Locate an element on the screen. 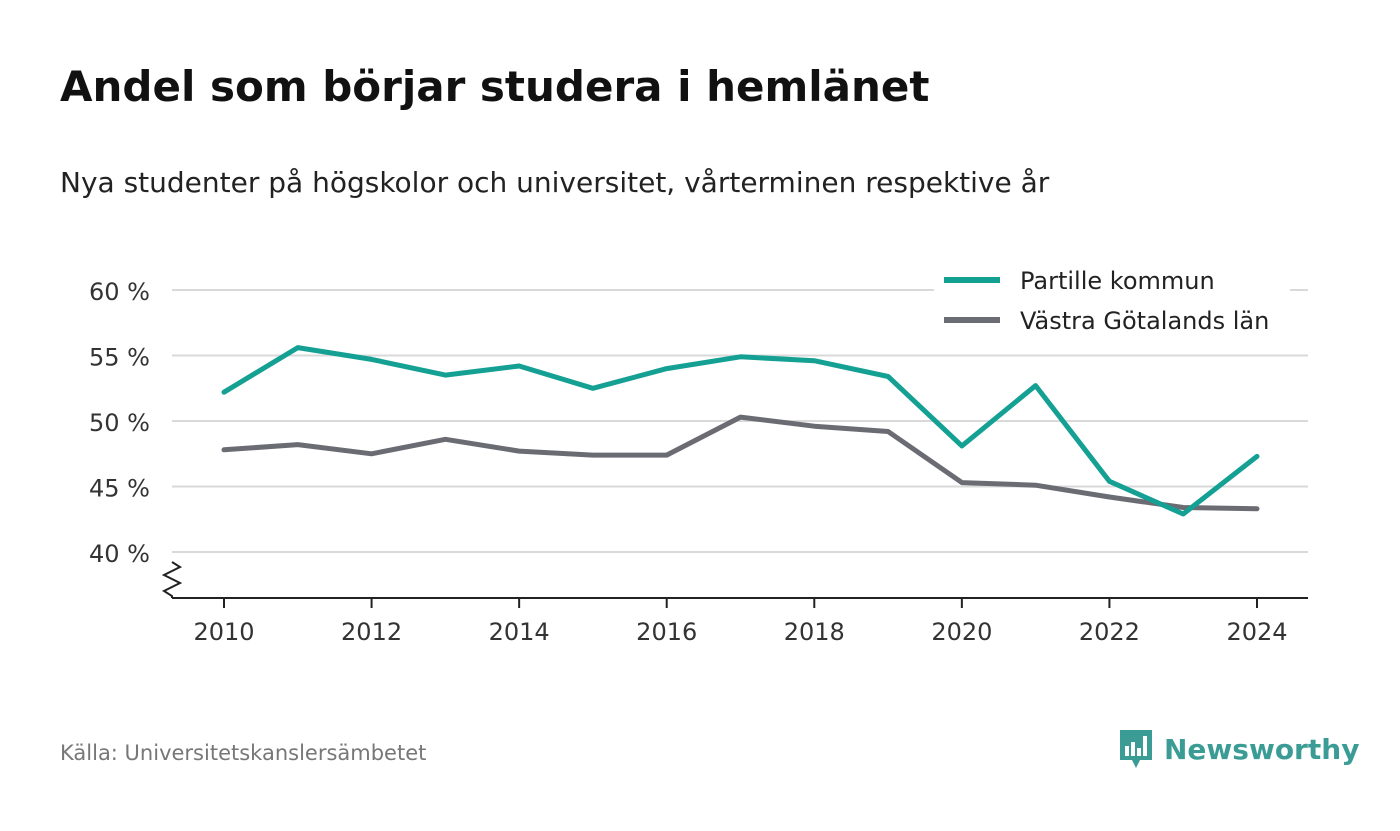 This screenshot has width=1400, height=831. legend-label: Partille kommun is located at coordinates (1117, 281).